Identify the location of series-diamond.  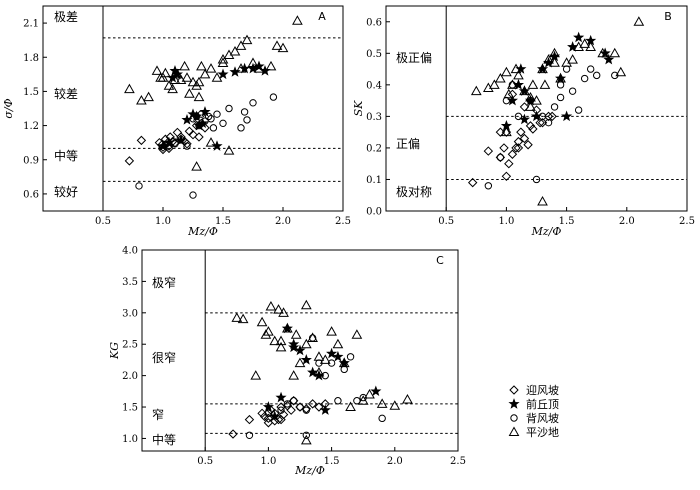
(512, 138).